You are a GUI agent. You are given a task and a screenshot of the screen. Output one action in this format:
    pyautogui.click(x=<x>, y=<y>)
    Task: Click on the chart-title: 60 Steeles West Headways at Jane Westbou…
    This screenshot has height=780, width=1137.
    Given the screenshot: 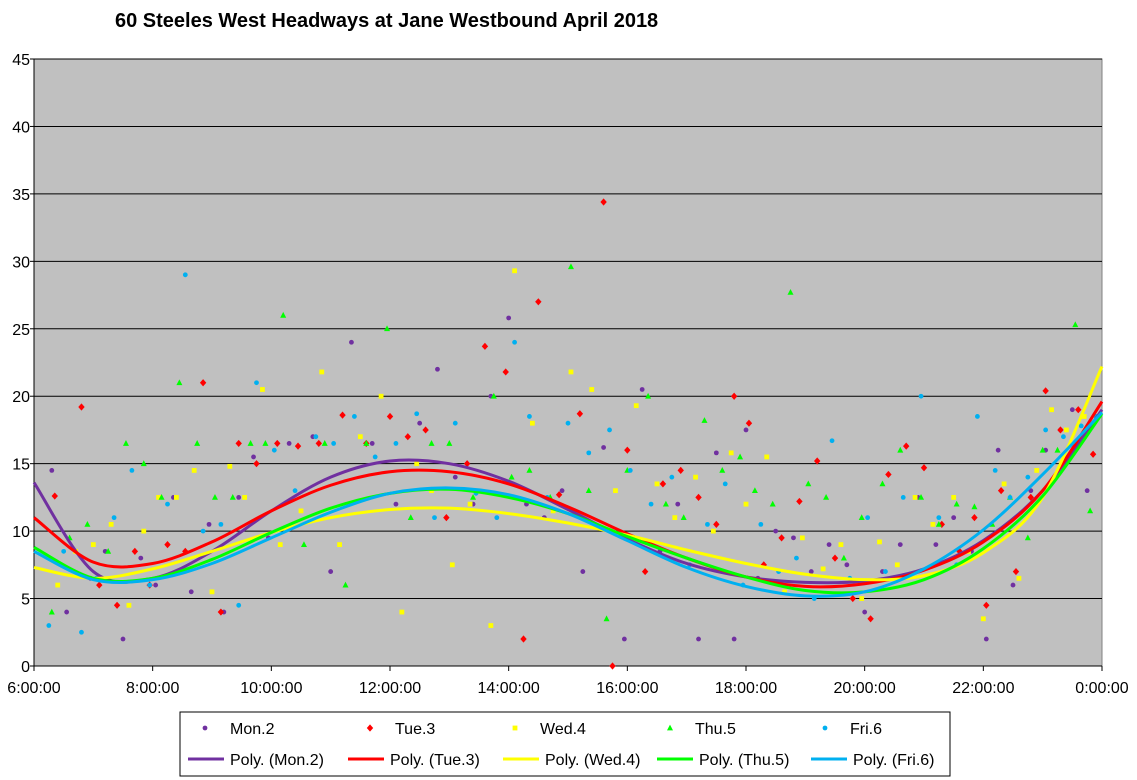 What is the action you would take?
    pyautogui.click(x=387, y=21)
    